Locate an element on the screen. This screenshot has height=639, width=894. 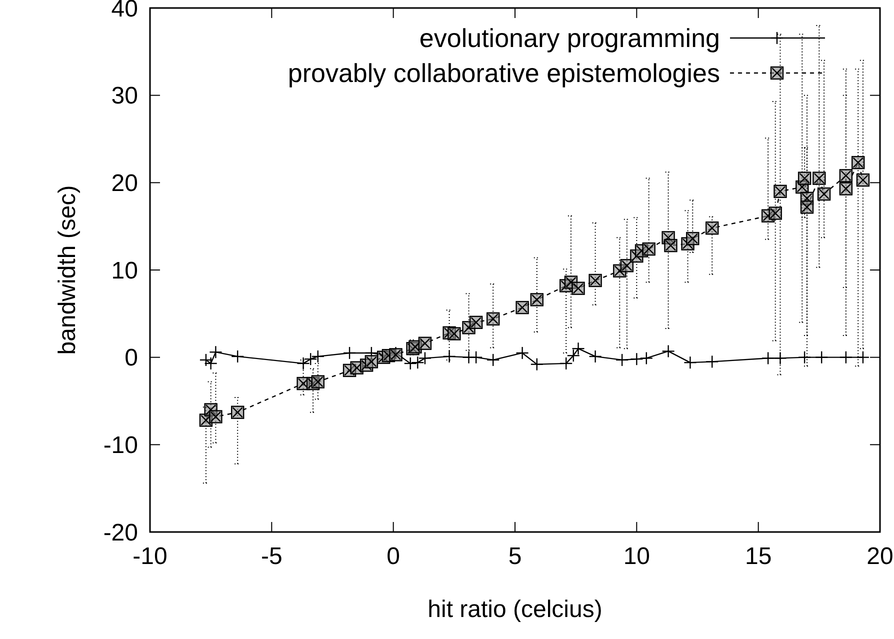
x-tick-label: -5 is located at coordinates (271, 556).